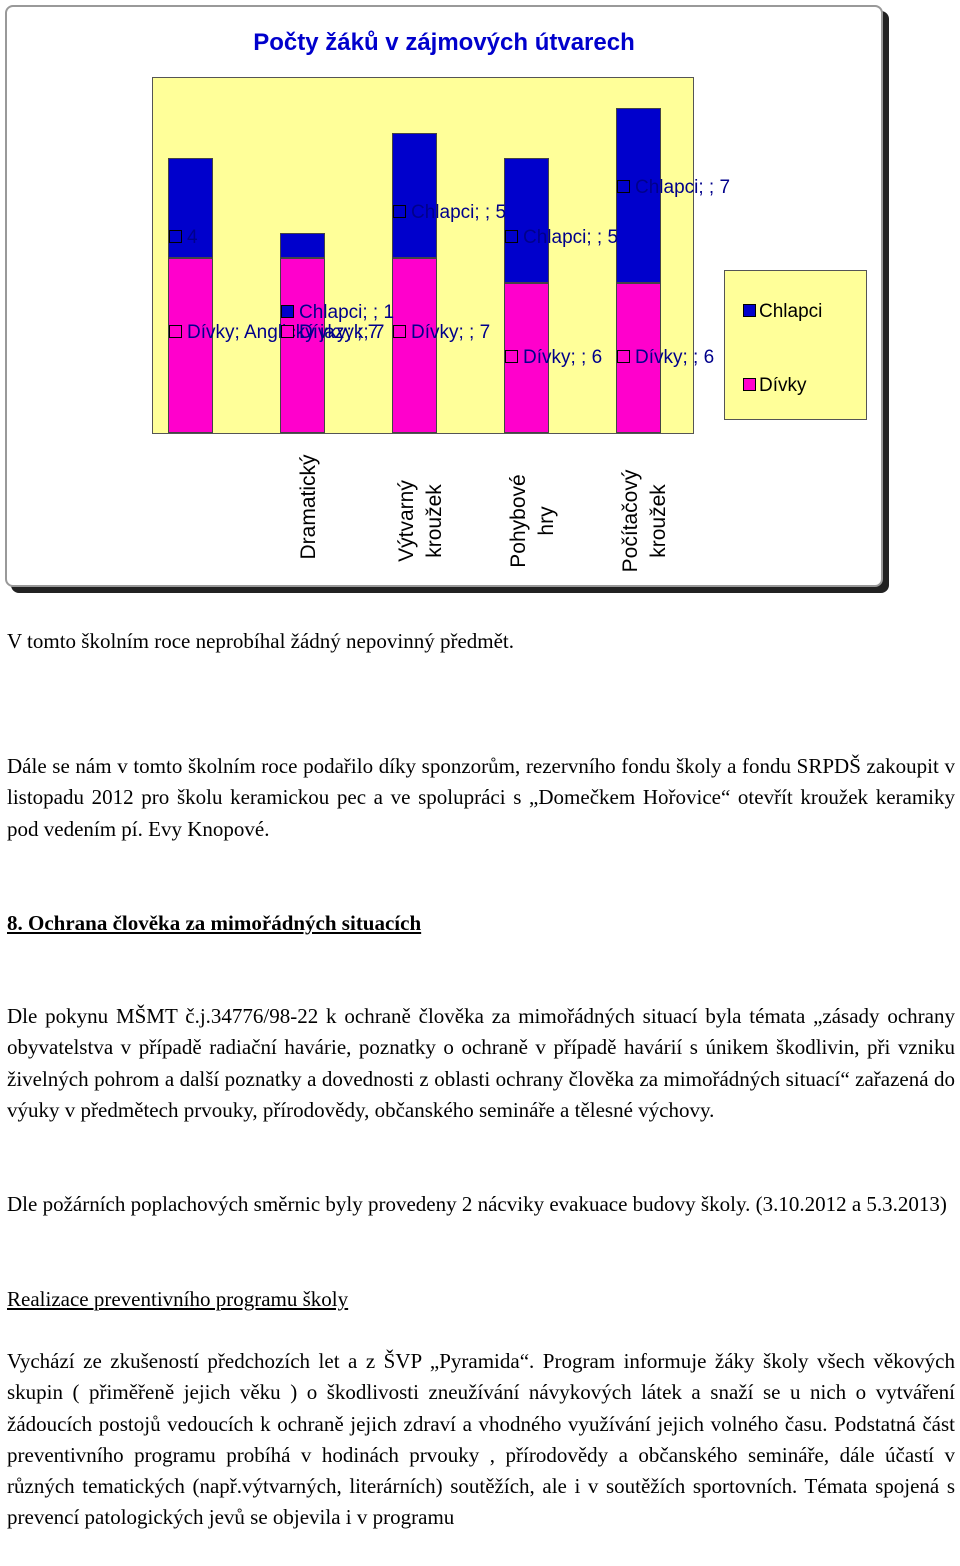 Image resolution: width=960 pixels, height=1566 pixels. I want to click on data-label-text: 4, so click(192, 237).